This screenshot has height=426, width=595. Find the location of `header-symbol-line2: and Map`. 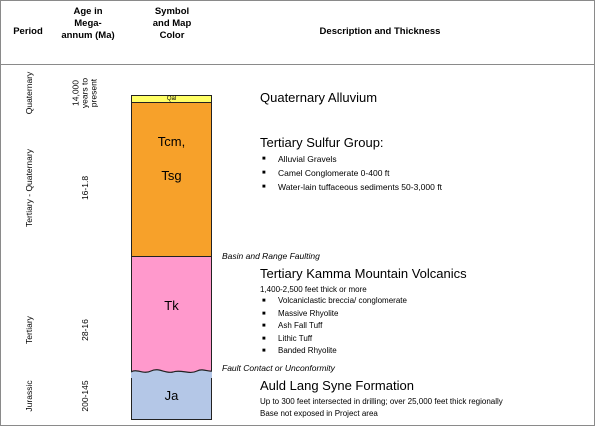

header-symbol-line2: and Map is located at coordinates (172, 23).